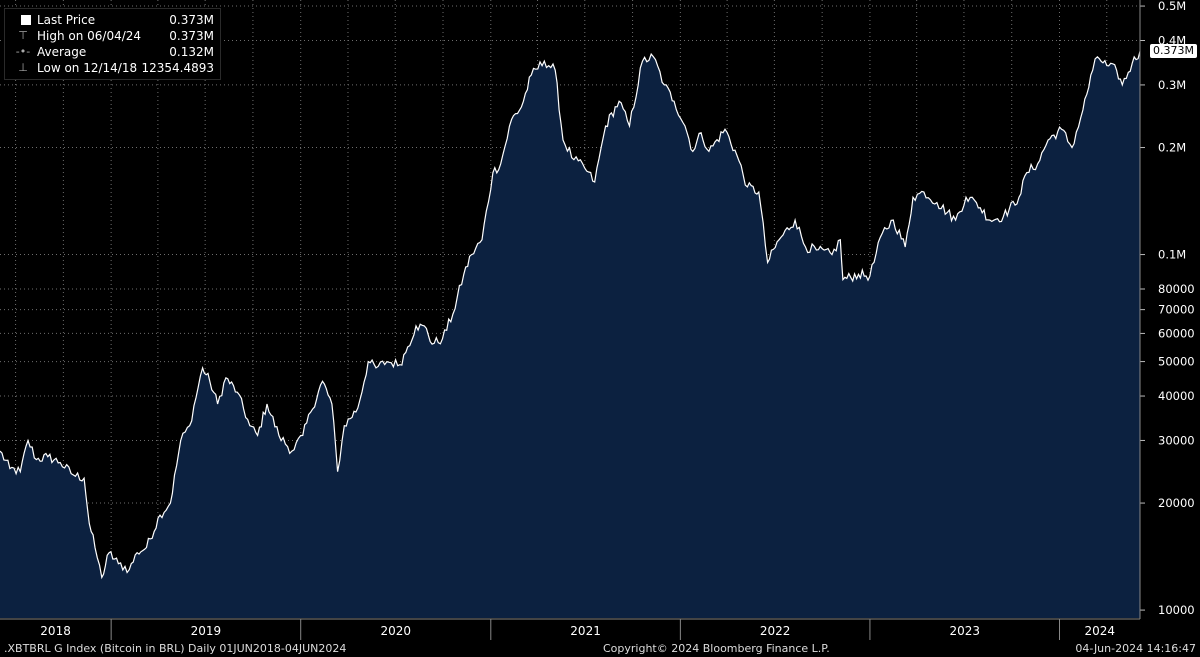 Image resolution: width=1200 pixels, height=657 pixels. What do you see at coordinates (206, 631) in the screenshot?
I see `x-tick-label: 2019` at bounding box center [206, 631].